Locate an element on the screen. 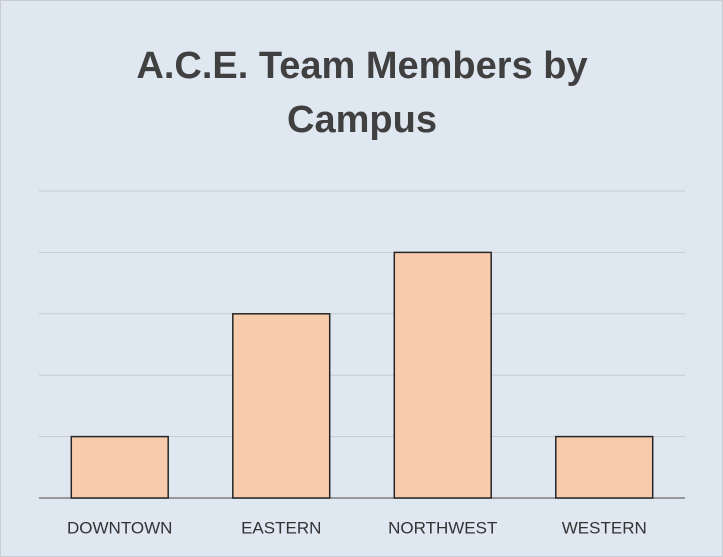  x-tick-label: EASTERN is located at coordinates (281, 527).